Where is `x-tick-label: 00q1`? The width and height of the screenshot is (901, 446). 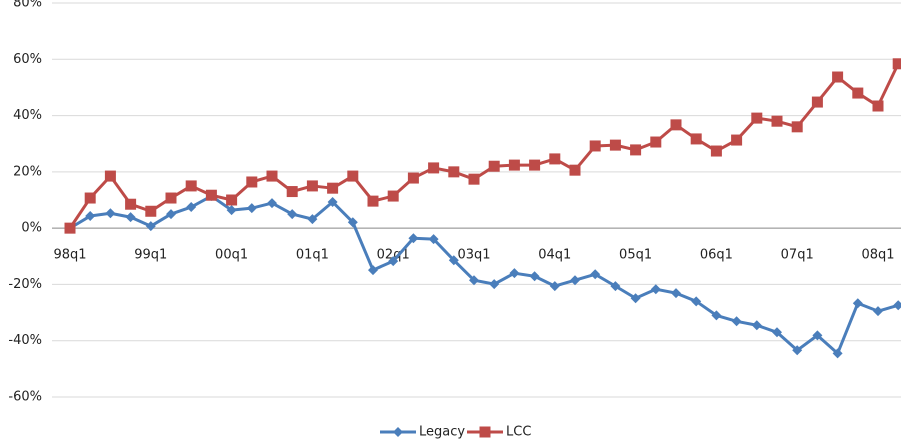
x-tick-label: 00q1 is located at coordinates (231, 255).